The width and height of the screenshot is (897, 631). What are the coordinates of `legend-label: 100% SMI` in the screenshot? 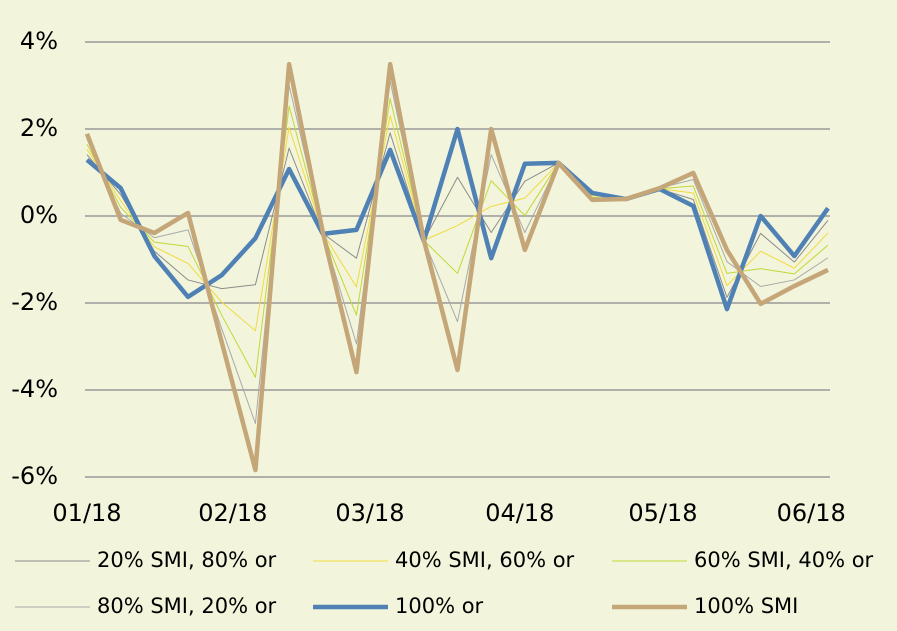 It's located at (746, 606).